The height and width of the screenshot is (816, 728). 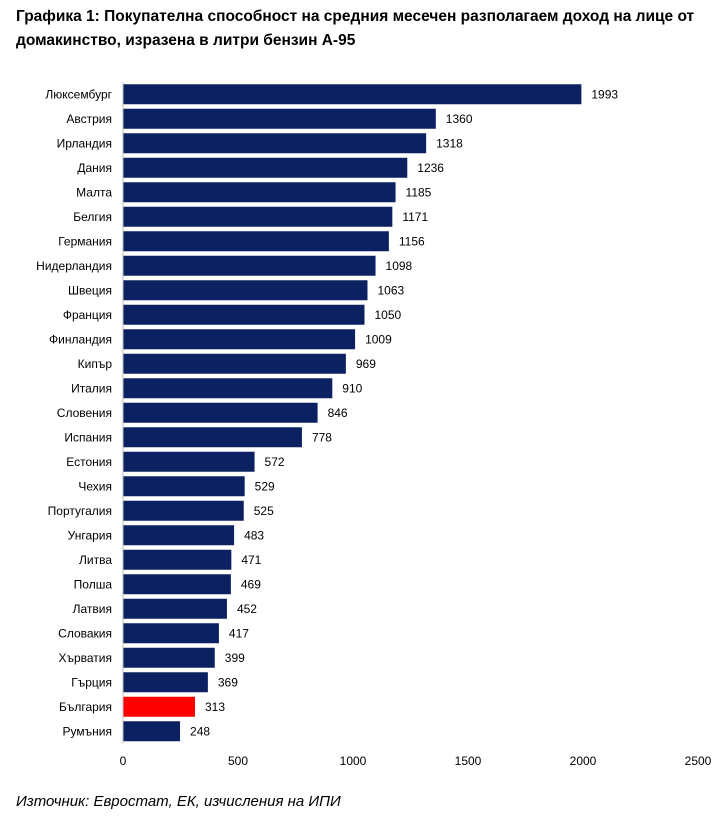 What do you see at coordinates (449, 143) in the screenshot?
I see `data-label: 1318` at bounding box center [449, 143].